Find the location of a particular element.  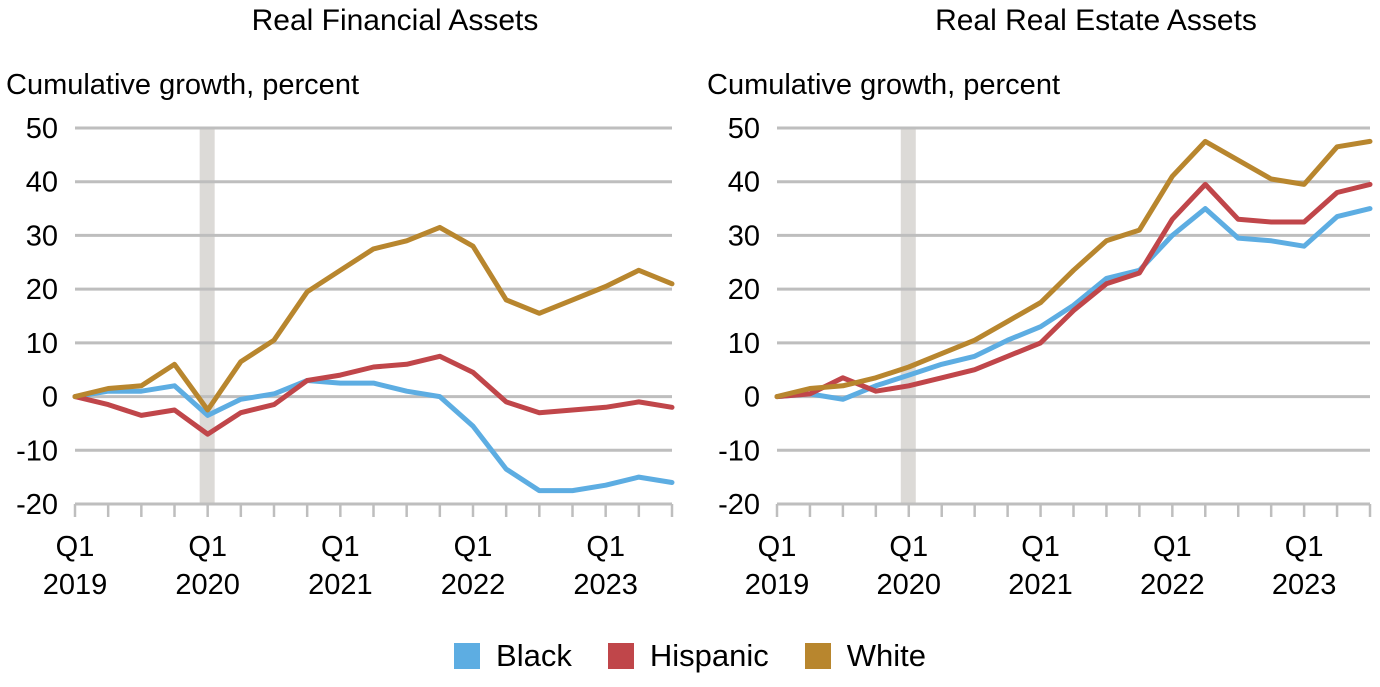

legend-swatch-black is located at coordinates (467, 656).